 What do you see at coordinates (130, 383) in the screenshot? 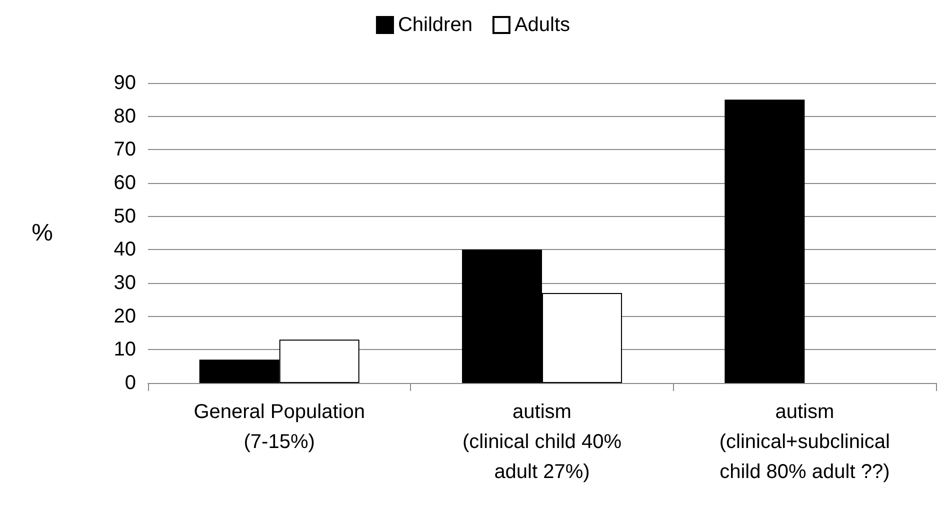
I see `y-tick-label: 0` at bounding box center [130, 383].